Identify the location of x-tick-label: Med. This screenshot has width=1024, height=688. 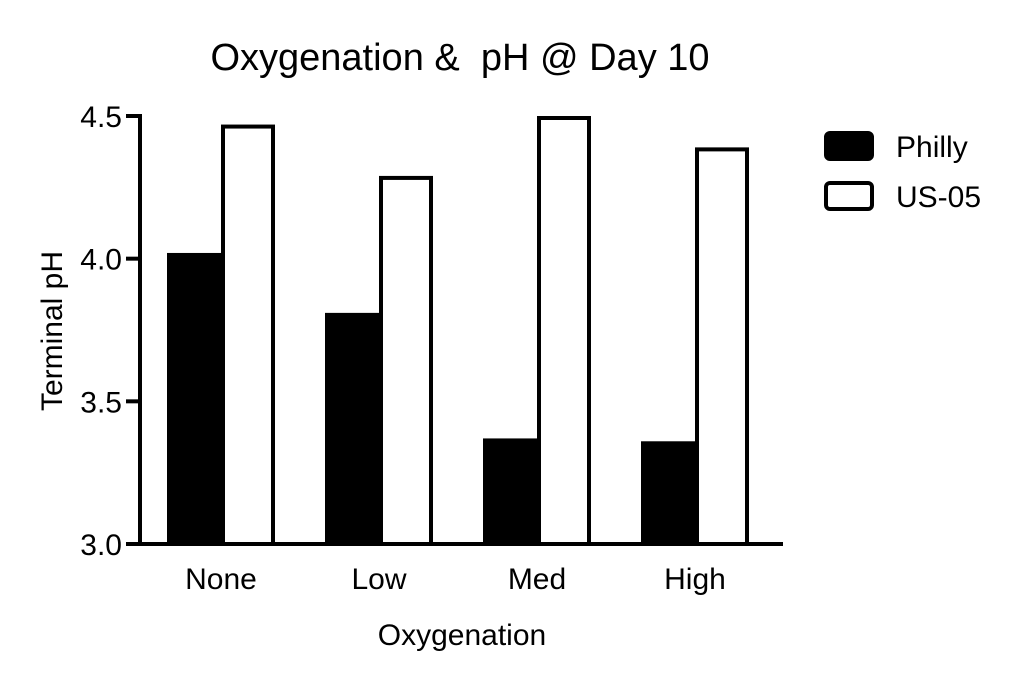
(537, 579).